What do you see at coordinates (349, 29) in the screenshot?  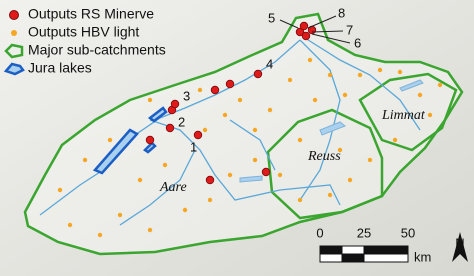 I see `site-label: 7` at bounding box center [349, 29].